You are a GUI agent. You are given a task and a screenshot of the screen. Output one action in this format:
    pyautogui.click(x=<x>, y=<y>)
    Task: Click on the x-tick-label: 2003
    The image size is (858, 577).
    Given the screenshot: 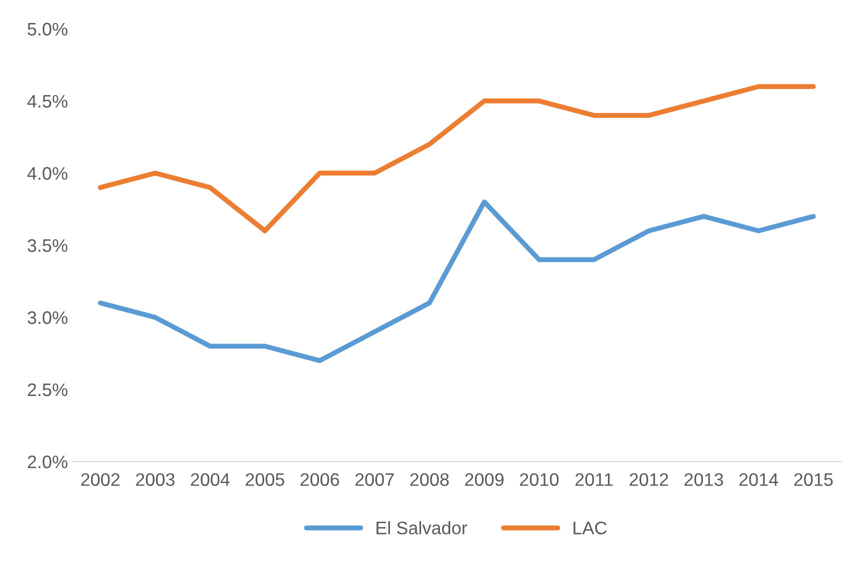 What is the action you would take?
    pyautogui.click(x=155, y=479)
    